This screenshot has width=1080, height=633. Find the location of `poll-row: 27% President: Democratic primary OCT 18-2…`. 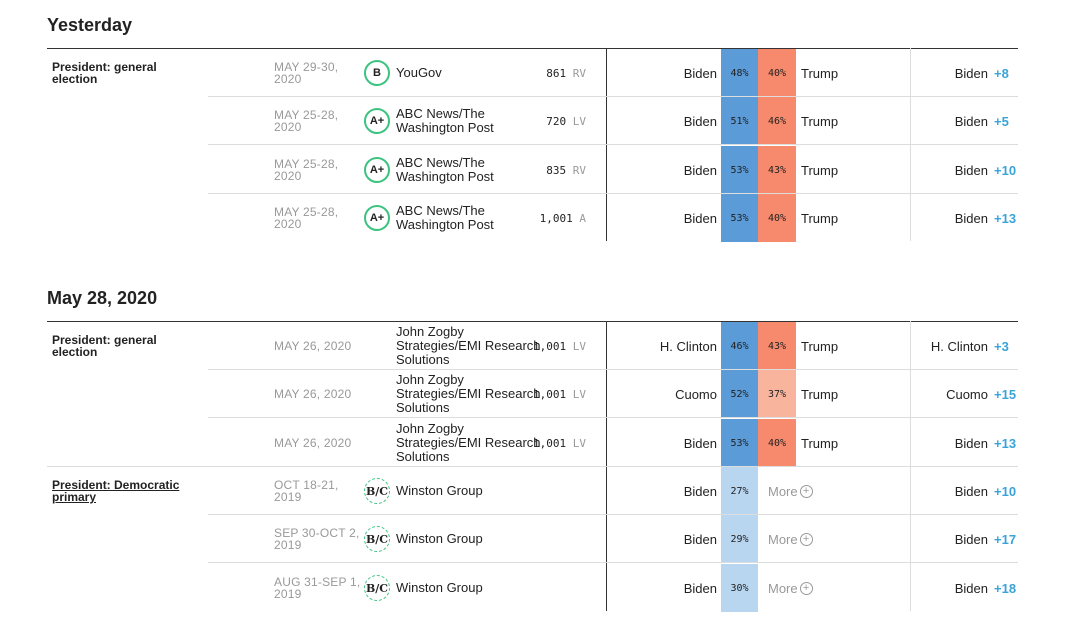

poll-row: 27% President: Democratic primary OCT 18-2… is located at coordinates (532, 491).